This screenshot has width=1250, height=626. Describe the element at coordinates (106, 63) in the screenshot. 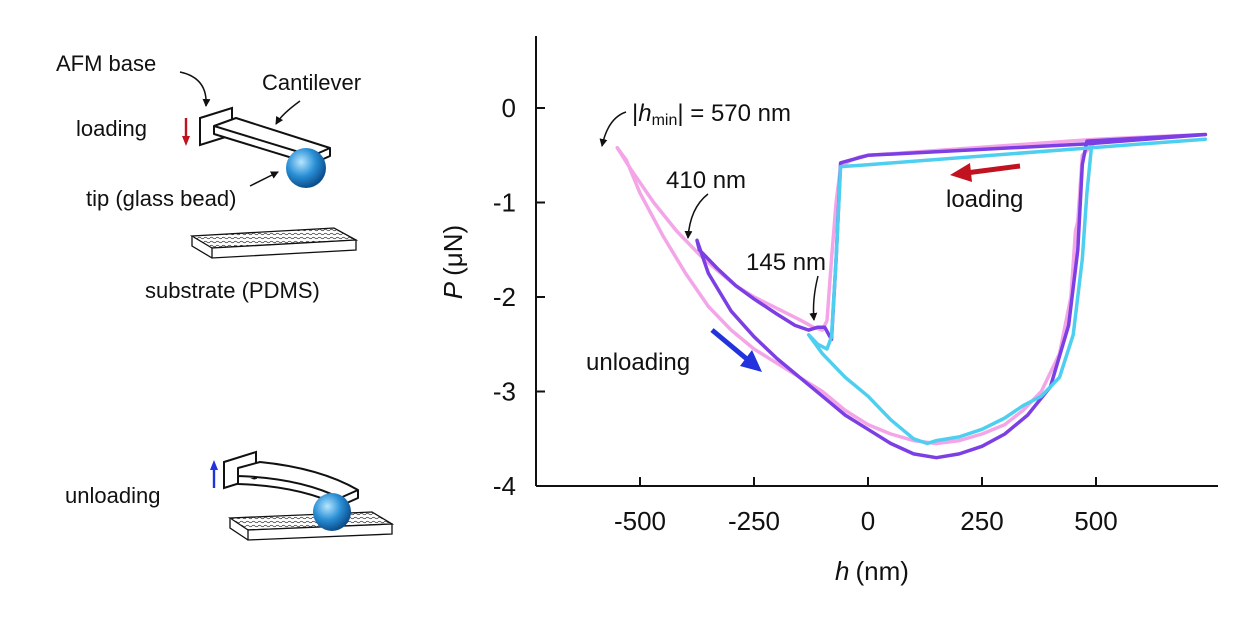

I see `afm-base-label: AFM base` at that location.